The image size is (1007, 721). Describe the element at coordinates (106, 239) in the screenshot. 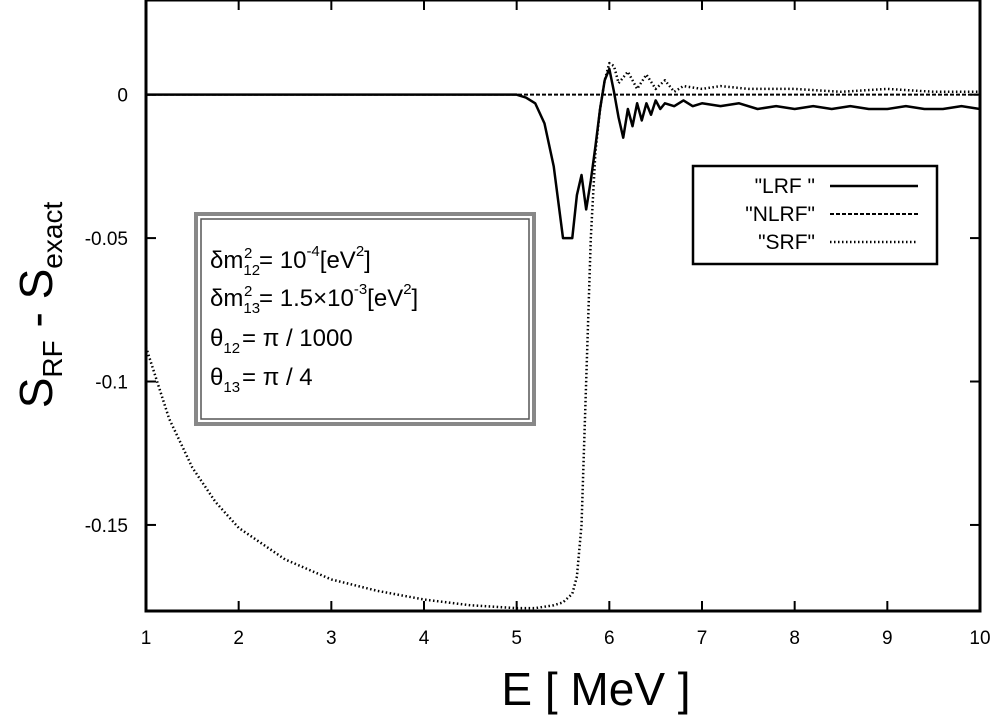

I see `y-tick-label: -0.05` at that location.